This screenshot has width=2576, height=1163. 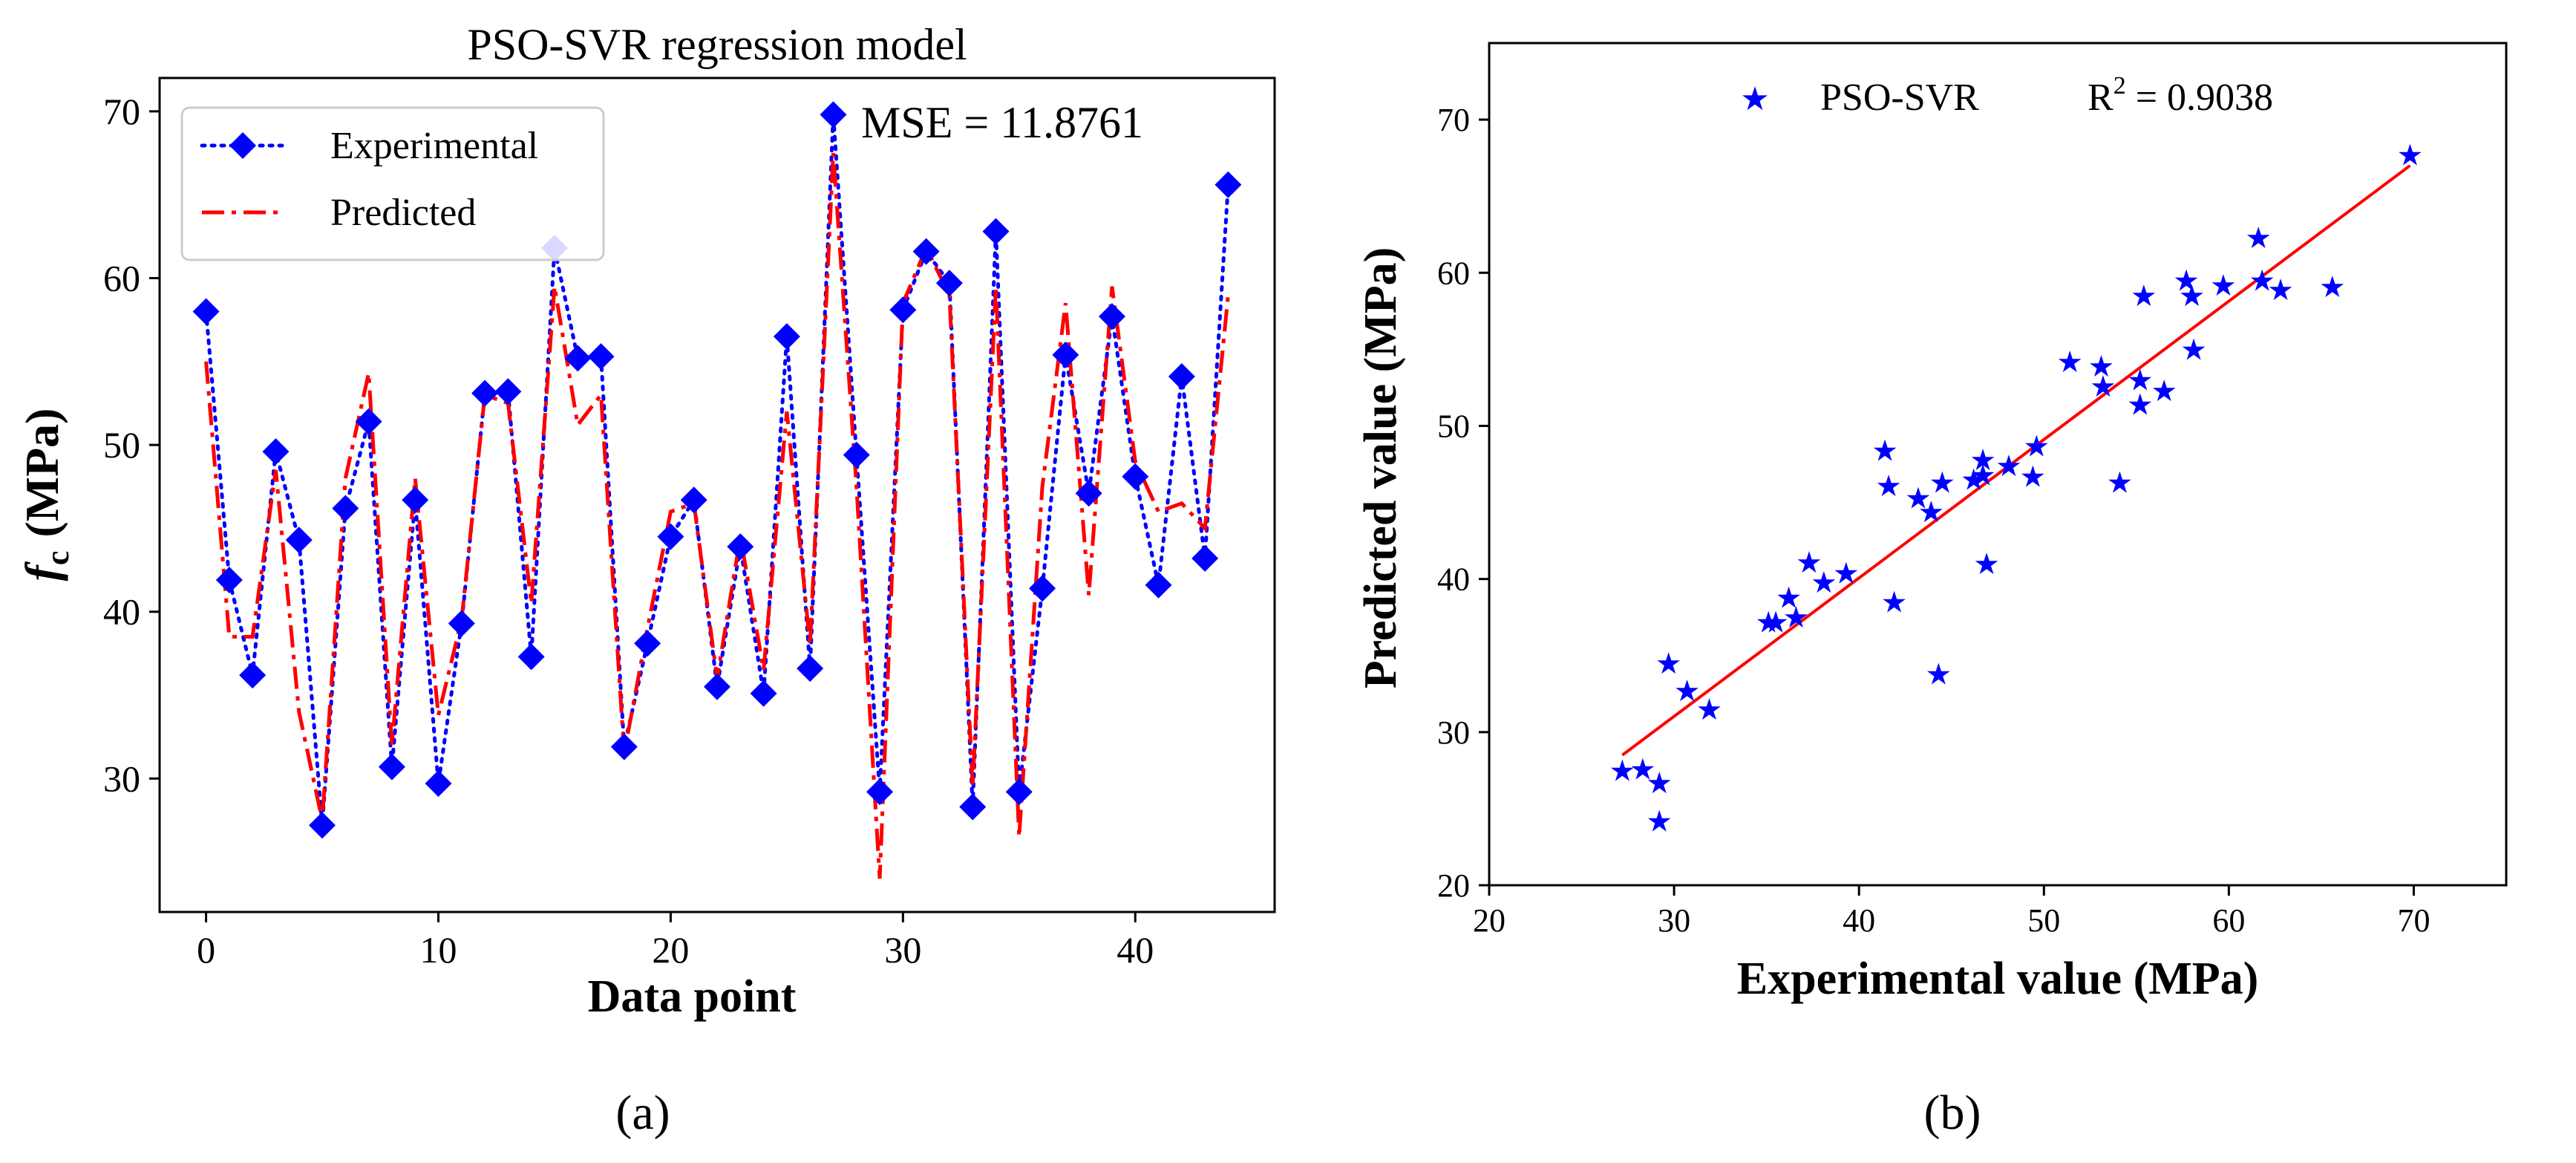 What do you see at coordinates (1900, 97) in the screenshot?
I see `legend-pso-svr-label: PSO-SVR` at bounding box center [1900, 97].